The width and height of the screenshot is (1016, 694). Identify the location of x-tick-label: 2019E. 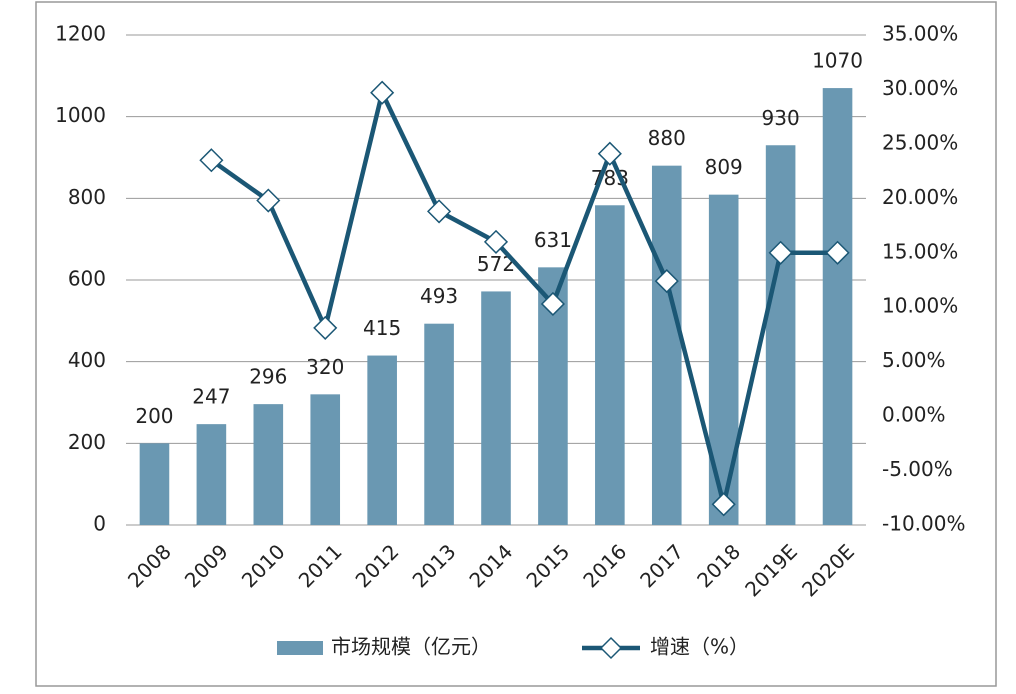
(771, 570).